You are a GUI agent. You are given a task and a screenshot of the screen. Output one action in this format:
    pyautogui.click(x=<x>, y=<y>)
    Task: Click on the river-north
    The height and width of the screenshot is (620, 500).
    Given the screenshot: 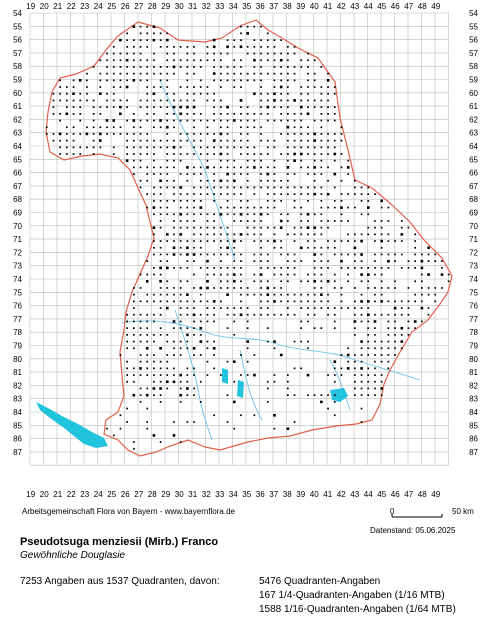 What is the action you would take?
    pyautogui.click(x=197, y=170)
    